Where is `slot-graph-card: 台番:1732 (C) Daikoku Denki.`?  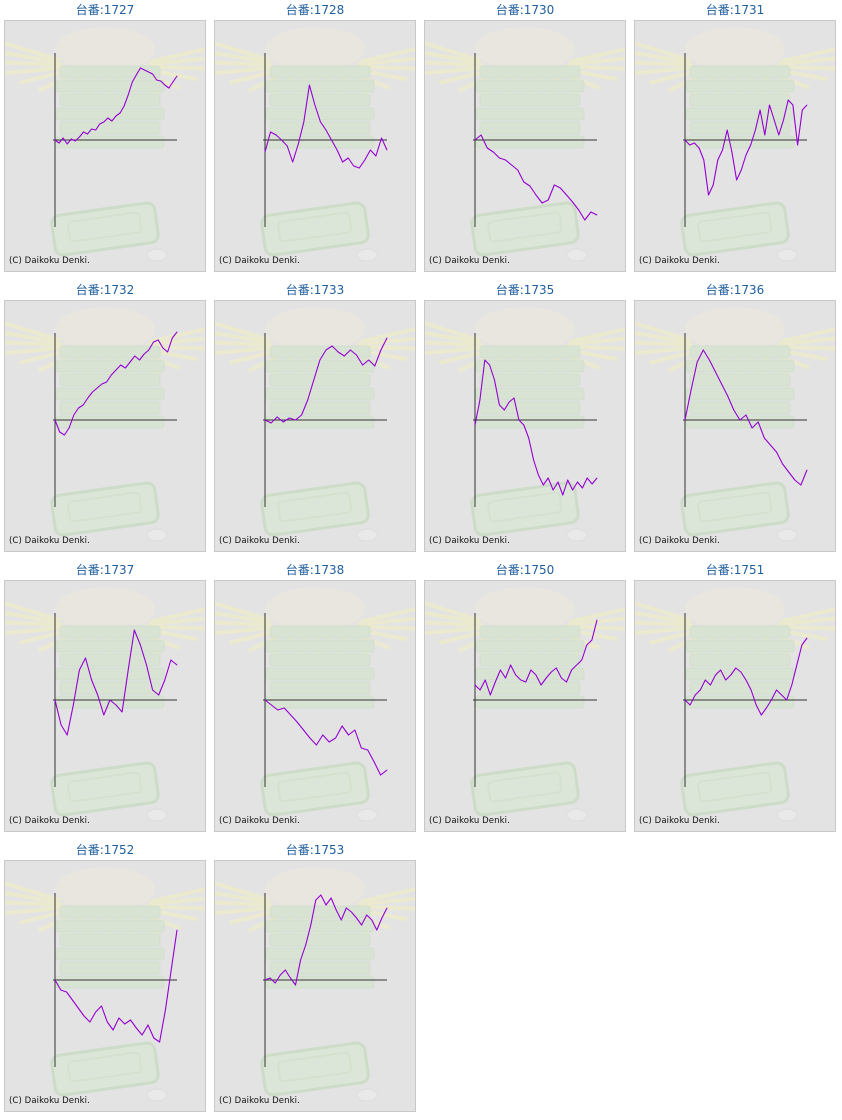
slot-graph-card: 台番:1732 (C) Daikoku Denki. is located at coordinates (105, 420).